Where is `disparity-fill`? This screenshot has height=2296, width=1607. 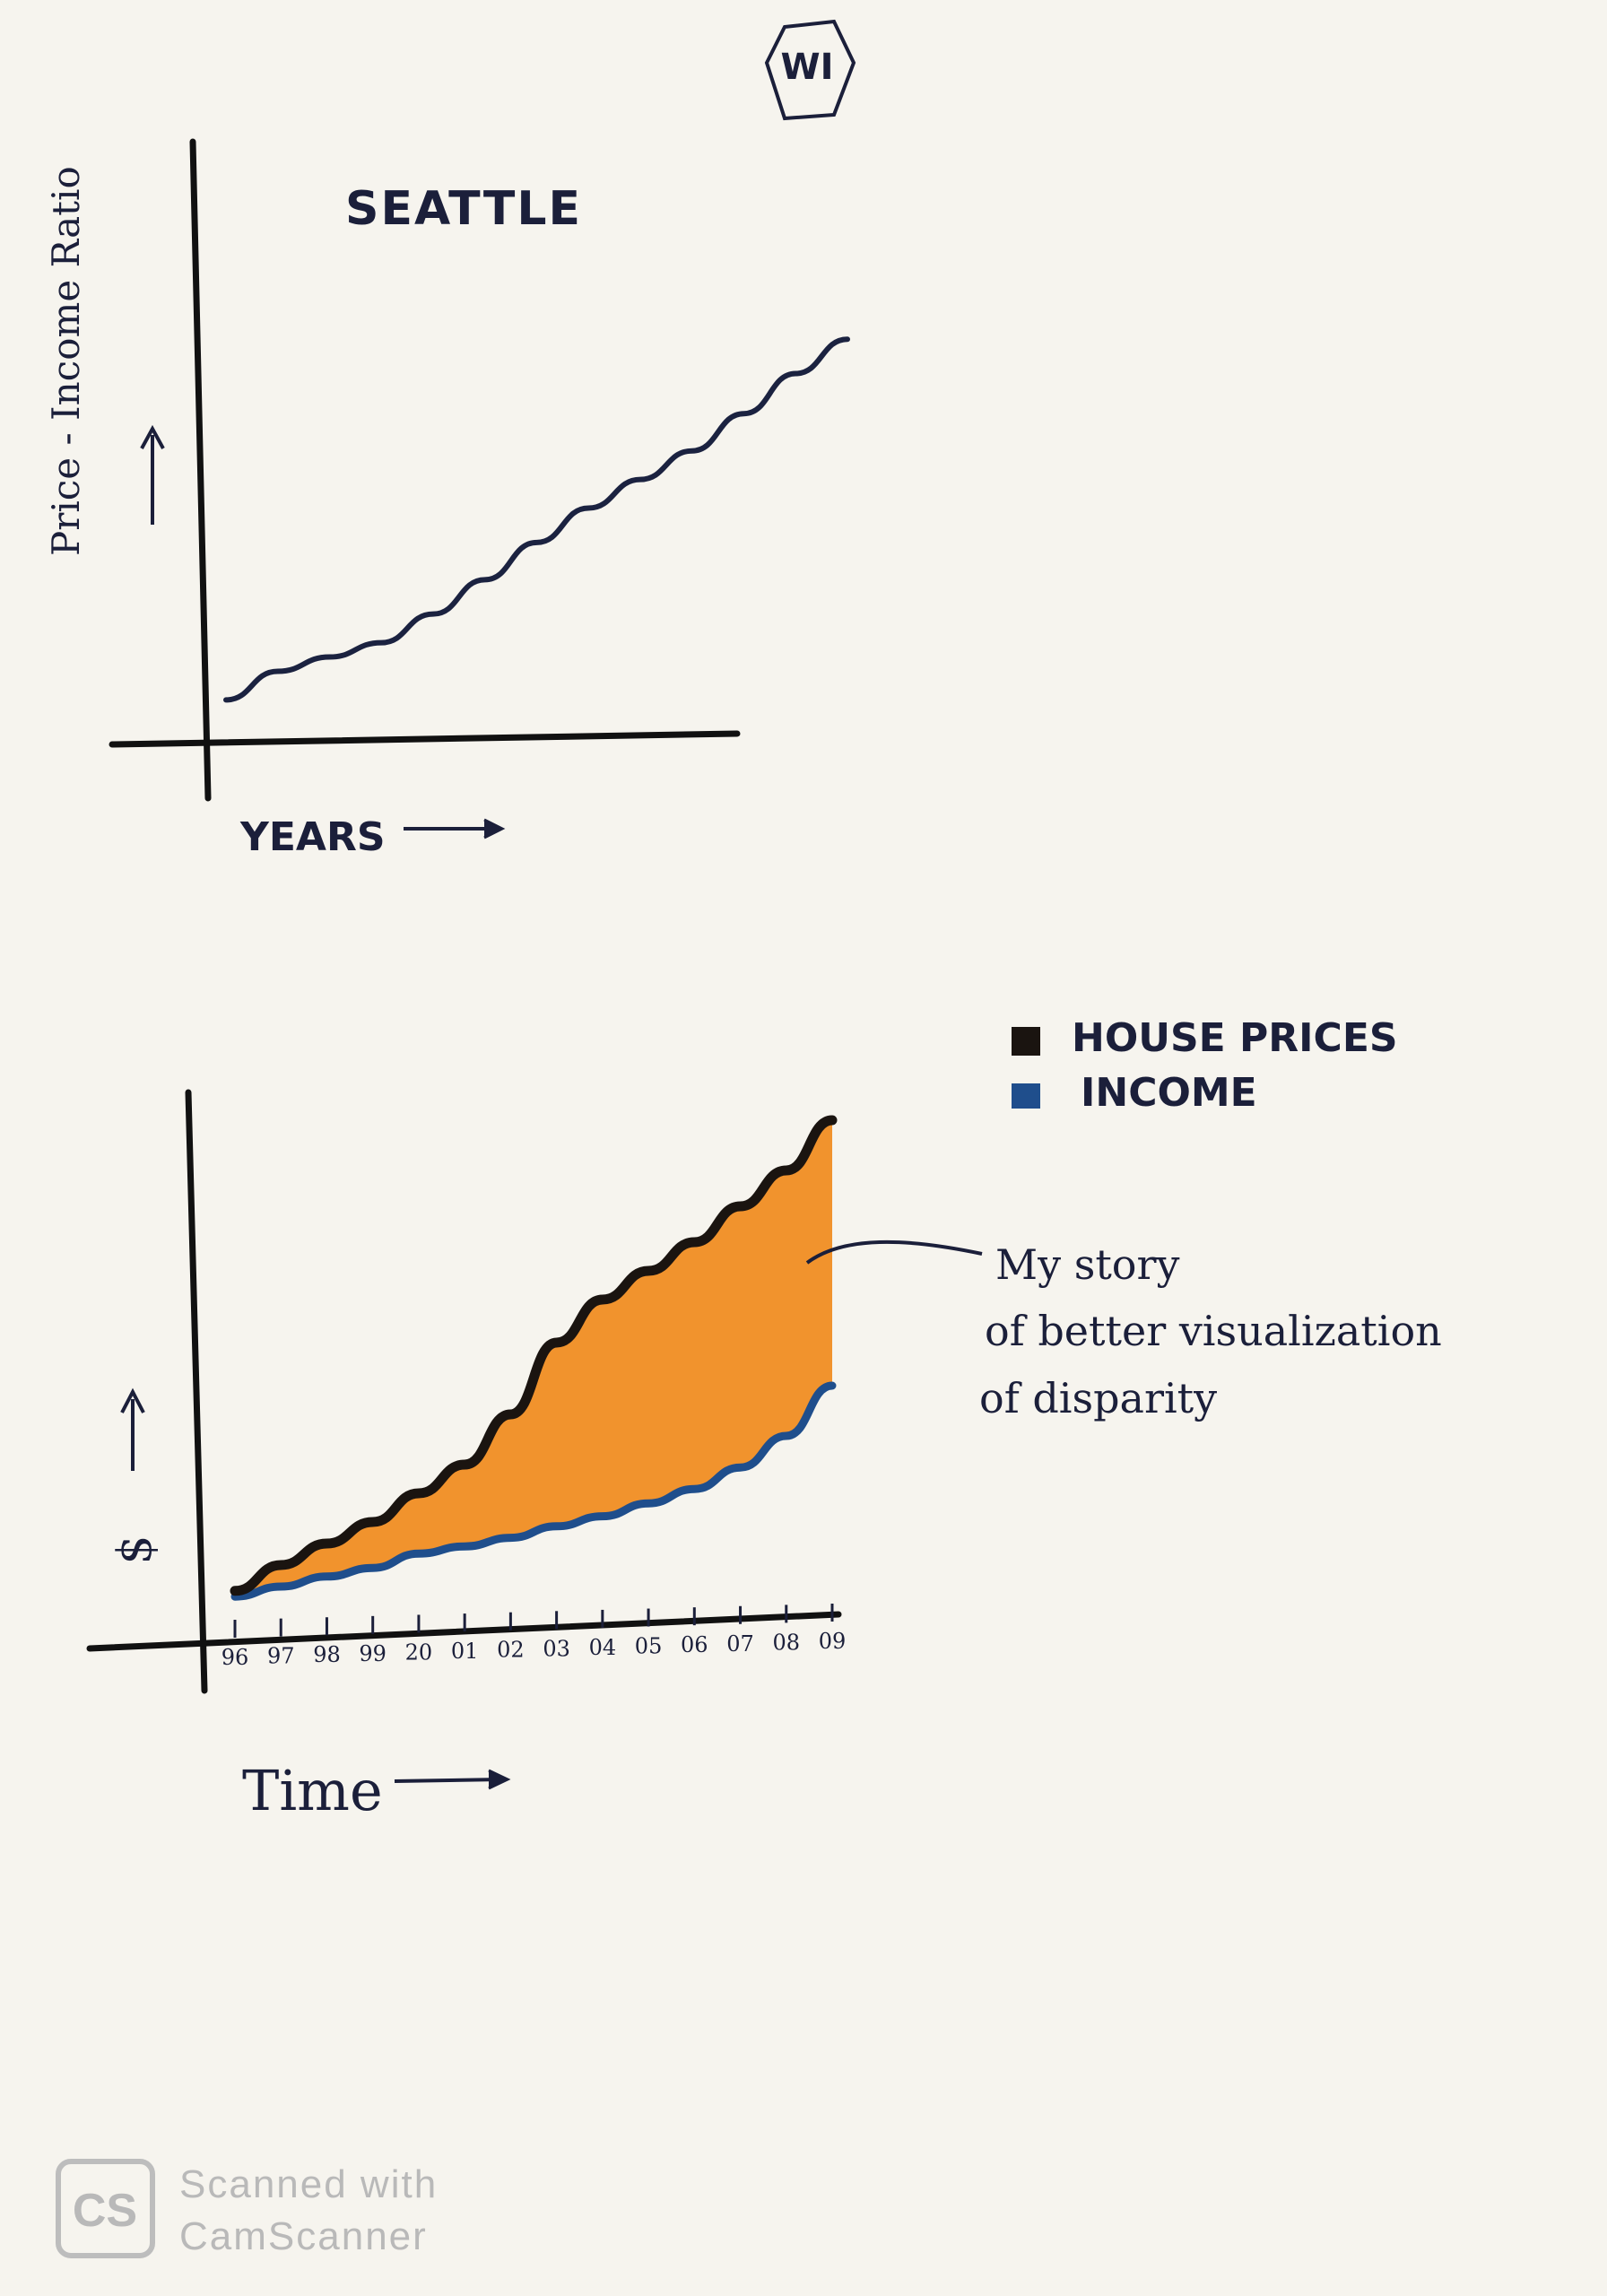 disparity-fill is located at coordinates (534, 1358).